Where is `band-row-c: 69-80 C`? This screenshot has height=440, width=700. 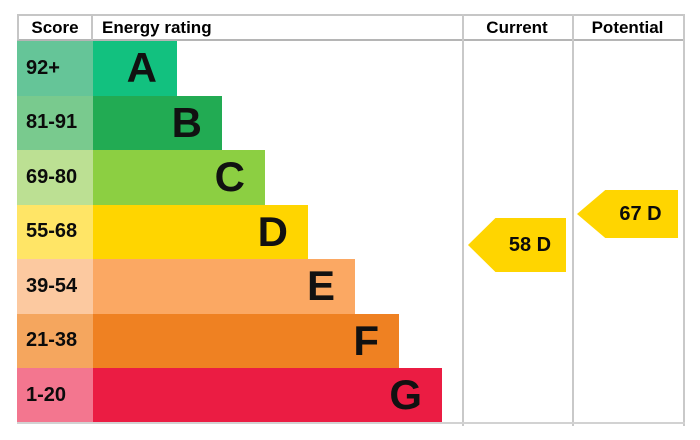 band-row-c: 69-80 C is located at coordinates (351, 177).